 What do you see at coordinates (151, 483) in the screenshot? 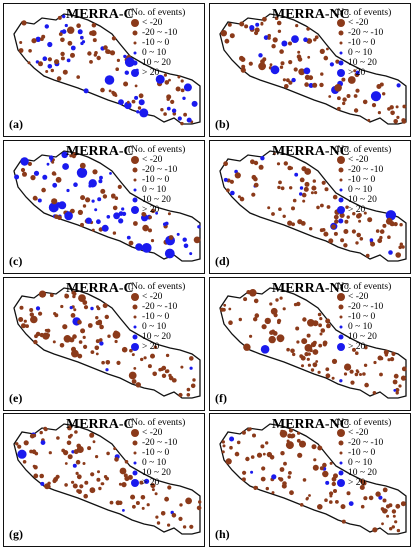
I see `legend-item-label: > 20` at bounding box center [151, 483].